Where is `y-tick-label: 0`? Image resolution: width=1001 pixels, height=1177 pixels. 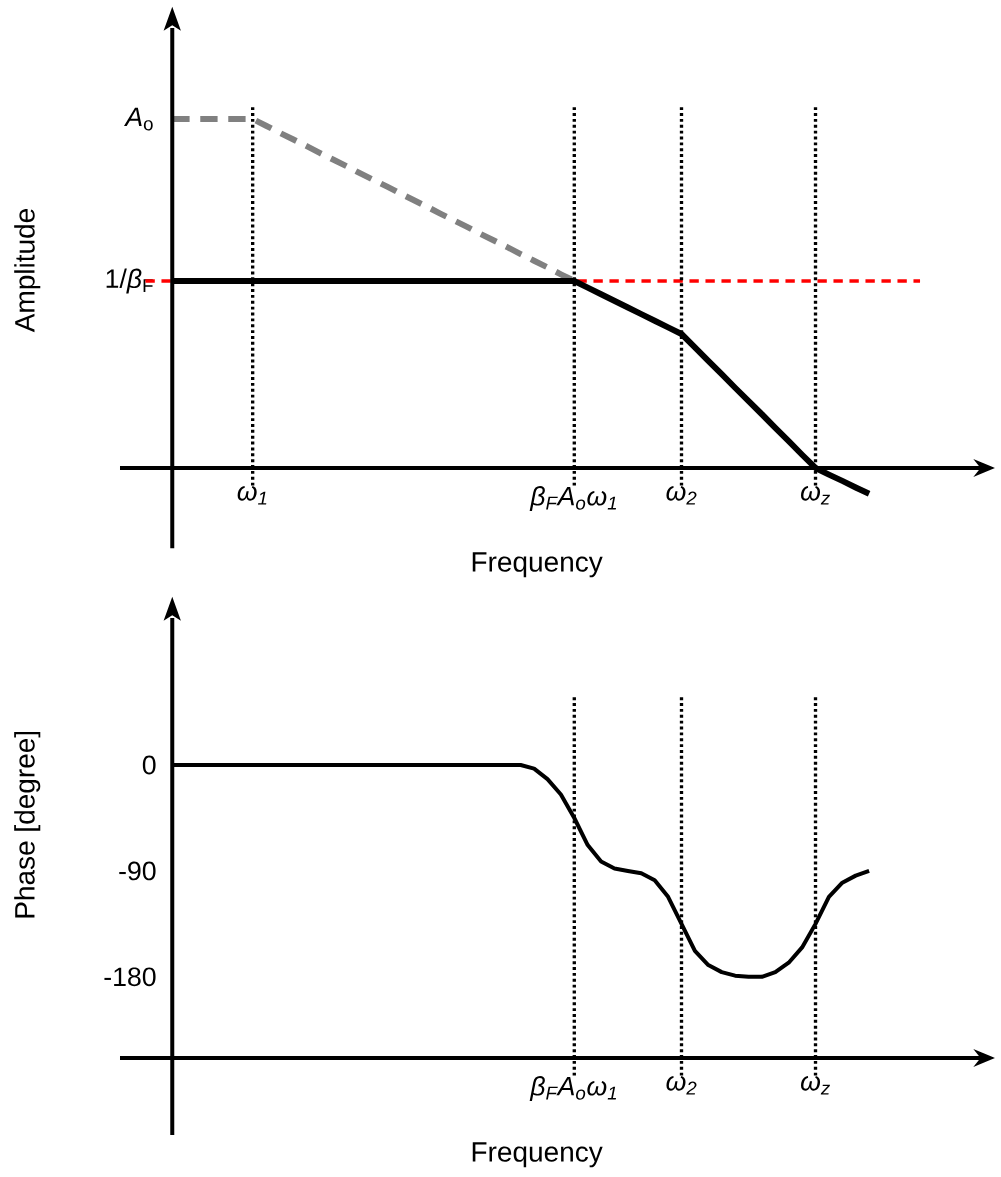
y-tick-label: 0 is located at coordinates (149, 765).